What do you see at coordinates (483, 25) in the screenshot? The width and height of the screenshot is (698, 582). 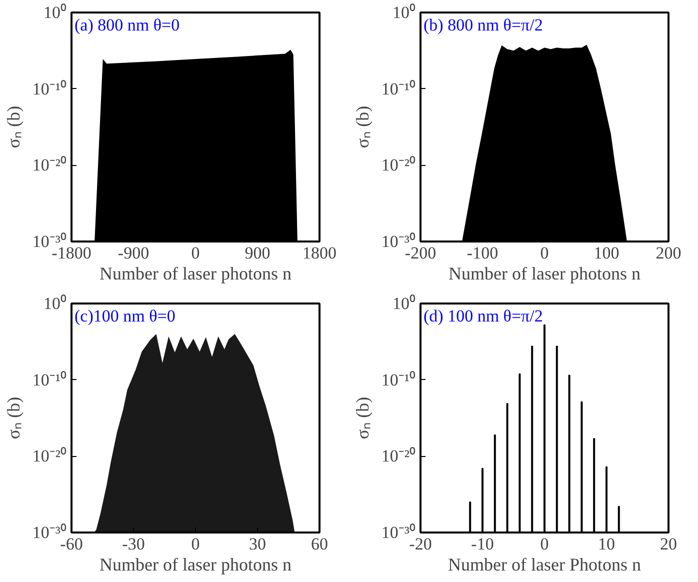 I see `annotation: (b) 800 nm θ=π/2` at bounding box center [483, 25].